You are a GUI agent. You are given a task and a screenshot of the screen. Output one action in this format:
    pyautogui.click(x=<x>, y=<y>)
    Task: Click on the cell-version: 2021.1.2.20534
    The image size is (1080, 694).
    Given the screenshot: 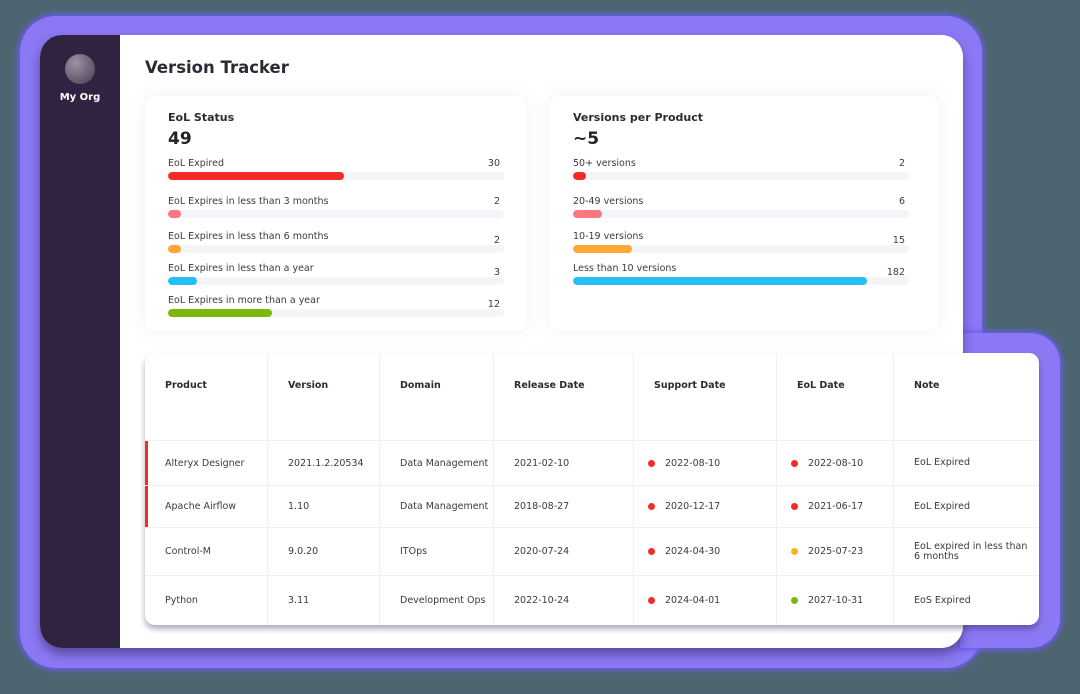 What is the action you would take?
    pyautogui.click(x=324, y=463)
    